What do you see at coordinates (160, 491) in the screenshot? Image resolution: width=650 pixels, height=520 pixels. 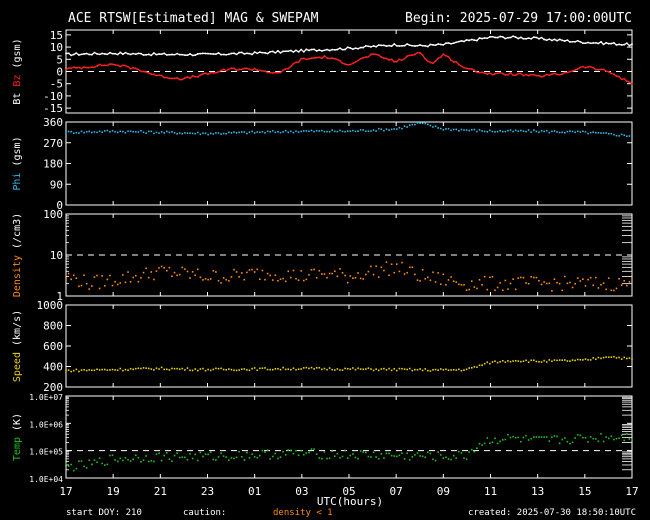 I see `x-tick-label: 21` at bounding box center [160, 491].